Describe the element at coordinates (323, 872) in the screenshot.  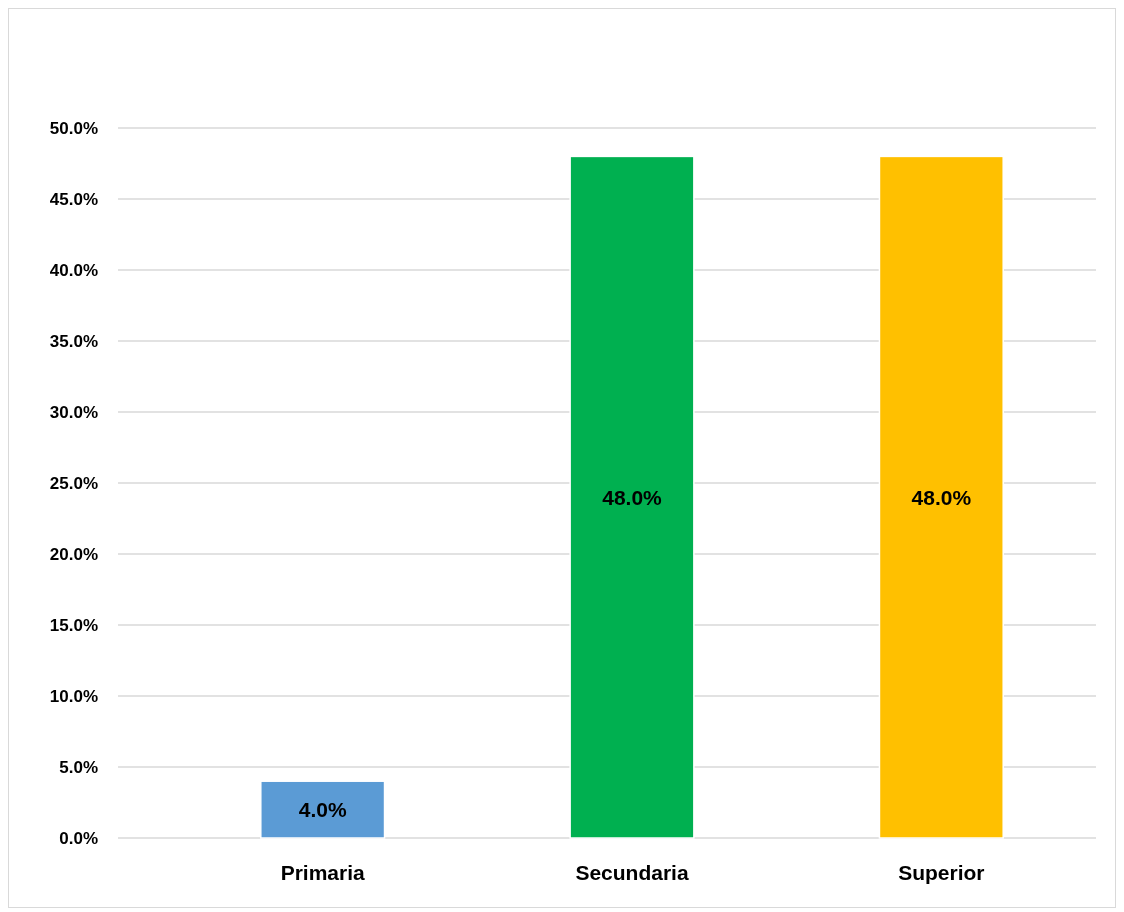
I see `x-tick-label: Primaria` at that location.